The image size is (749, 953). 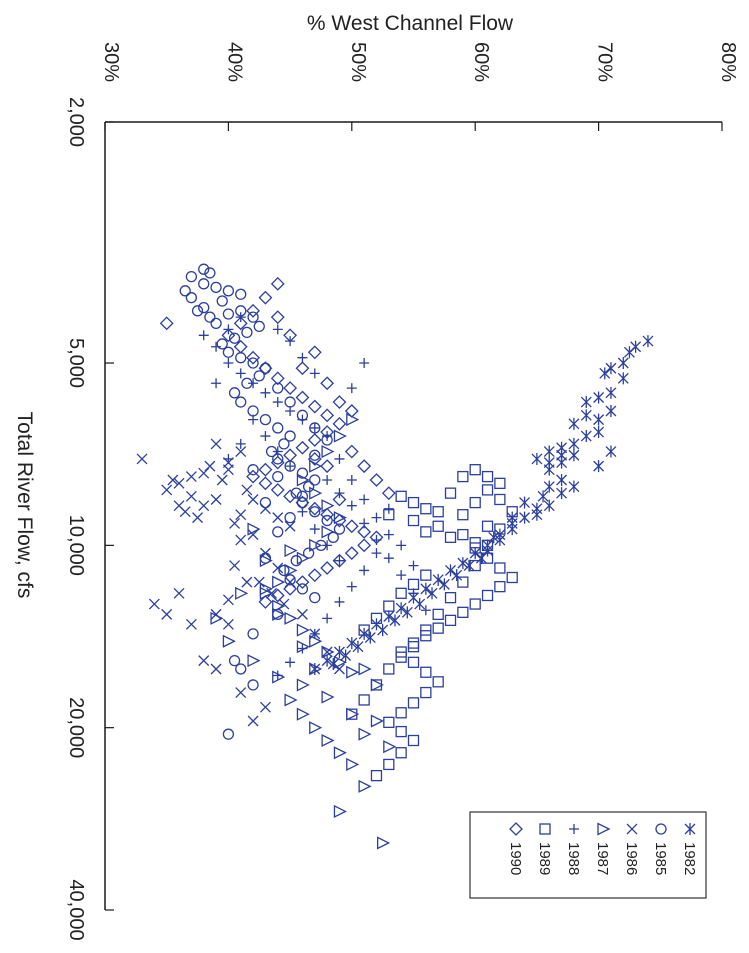 What do you see at coordinates (76, 363) in the screenshot?
I see `y-tick-label: 5,000` at bounding box center [76, 363].